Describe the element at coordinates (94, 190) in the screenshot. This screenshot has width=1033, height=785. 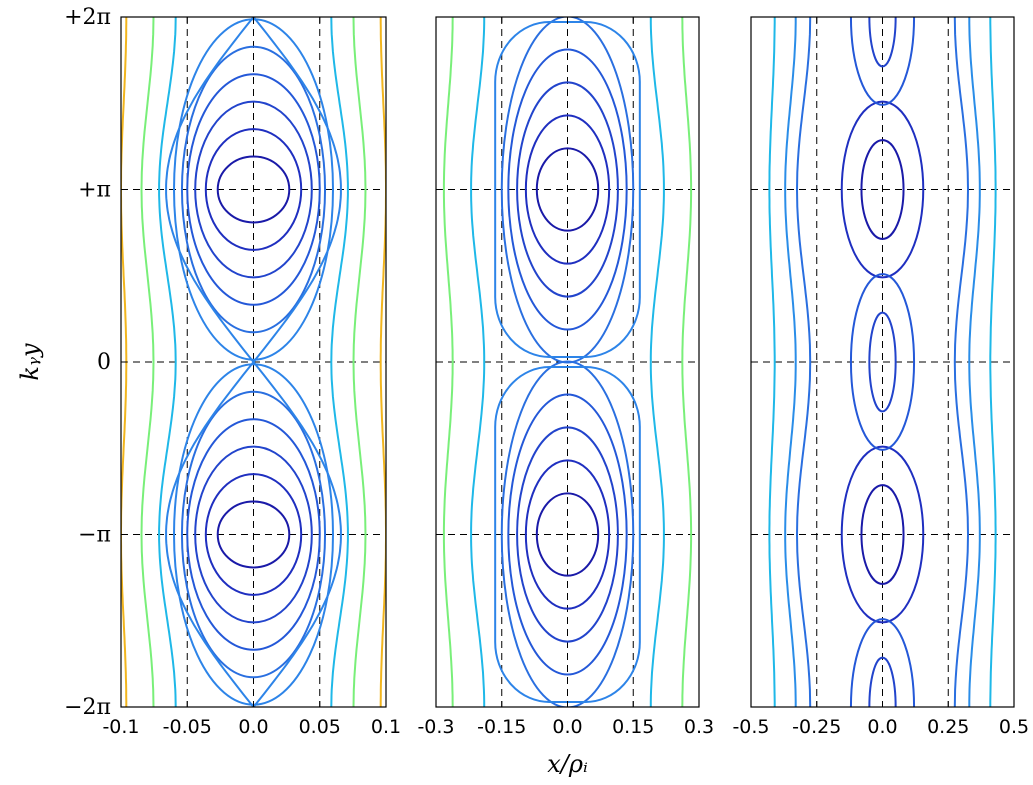
I see `y-tick-label: +π` at that location.